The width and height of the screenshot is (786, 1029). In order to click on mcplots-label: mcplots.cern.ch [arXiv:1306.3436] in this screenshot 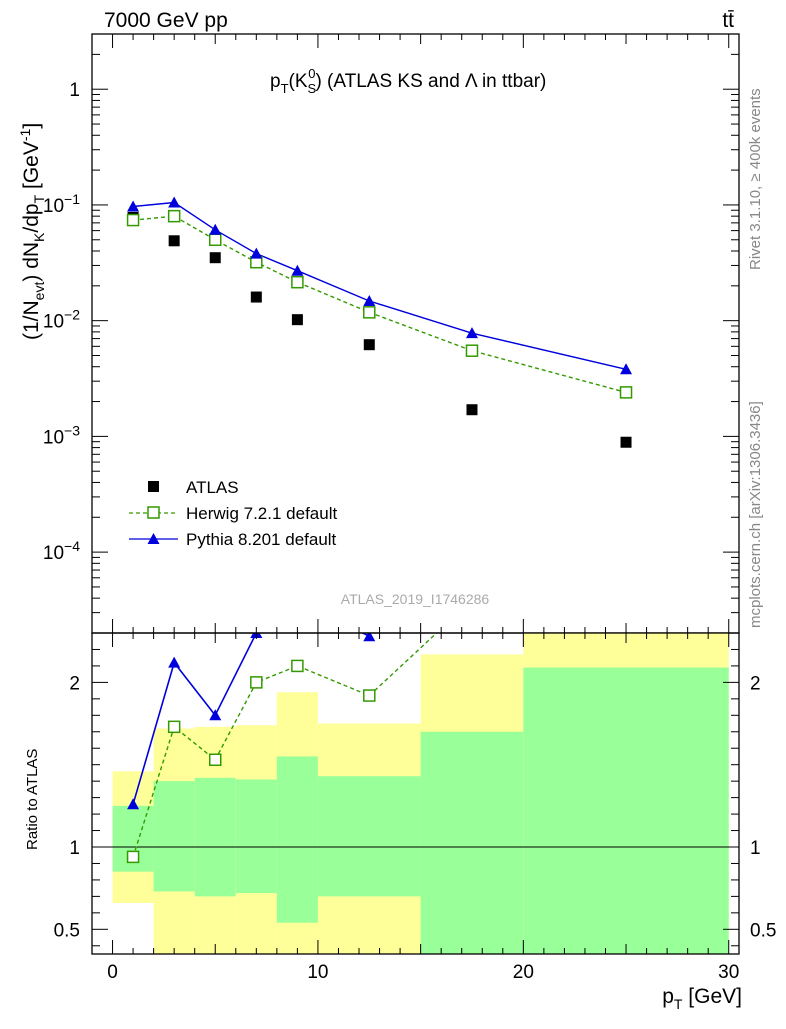, I will do `click(755, 514)`.